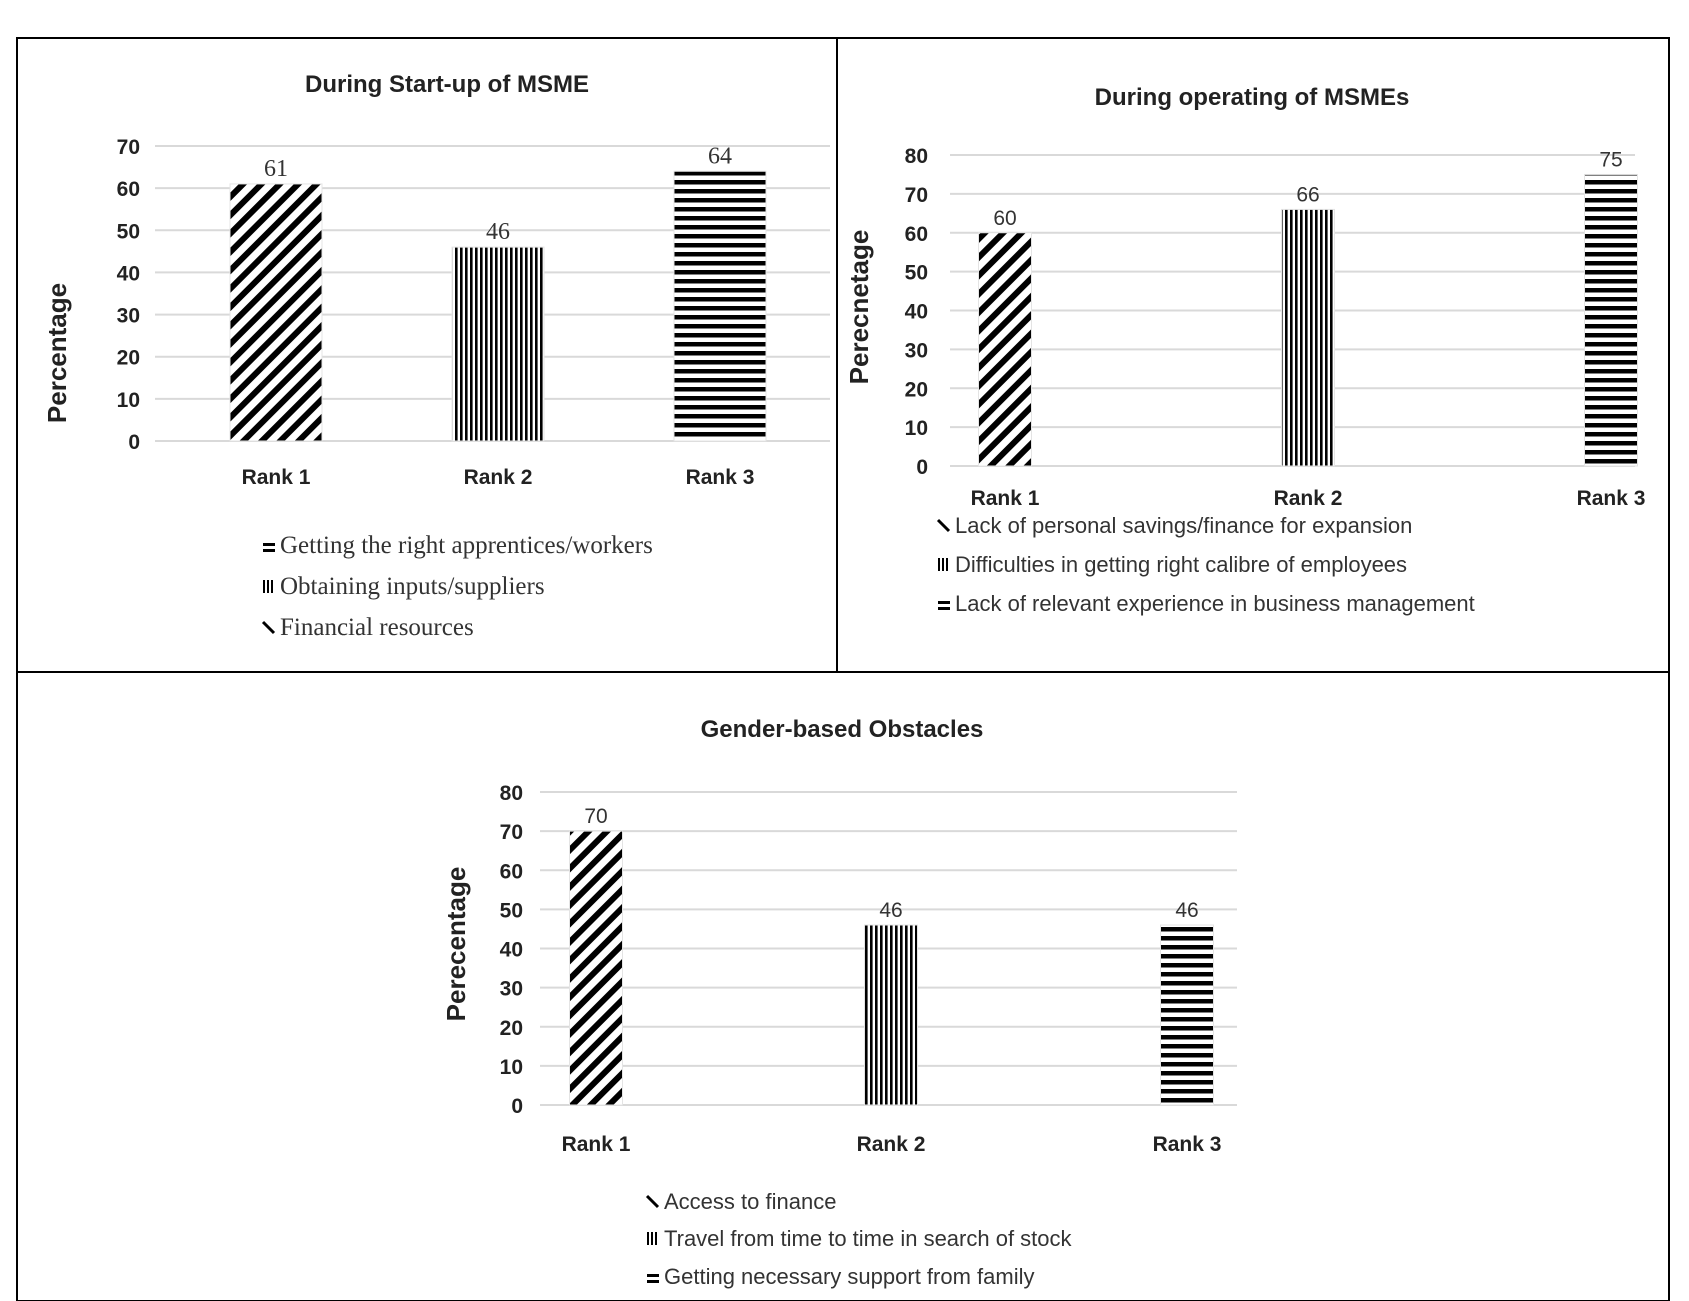  I want to click on legend-entry: Obtaining inputs/suppliers, so click(412, 586).